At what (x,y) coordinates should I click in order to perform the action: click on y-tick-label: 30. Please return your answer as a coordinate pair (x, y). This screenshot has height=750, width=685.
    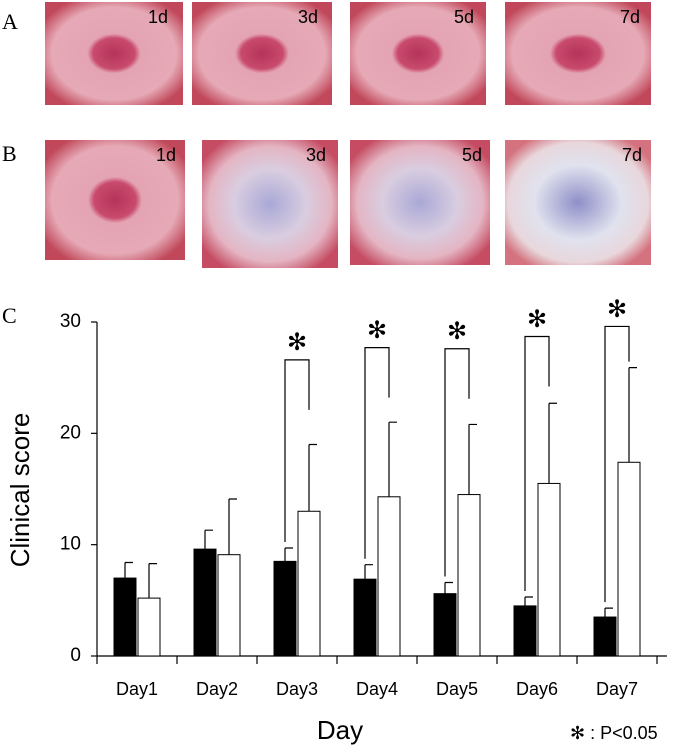
    Looking at the image, I should click on (70, 321).